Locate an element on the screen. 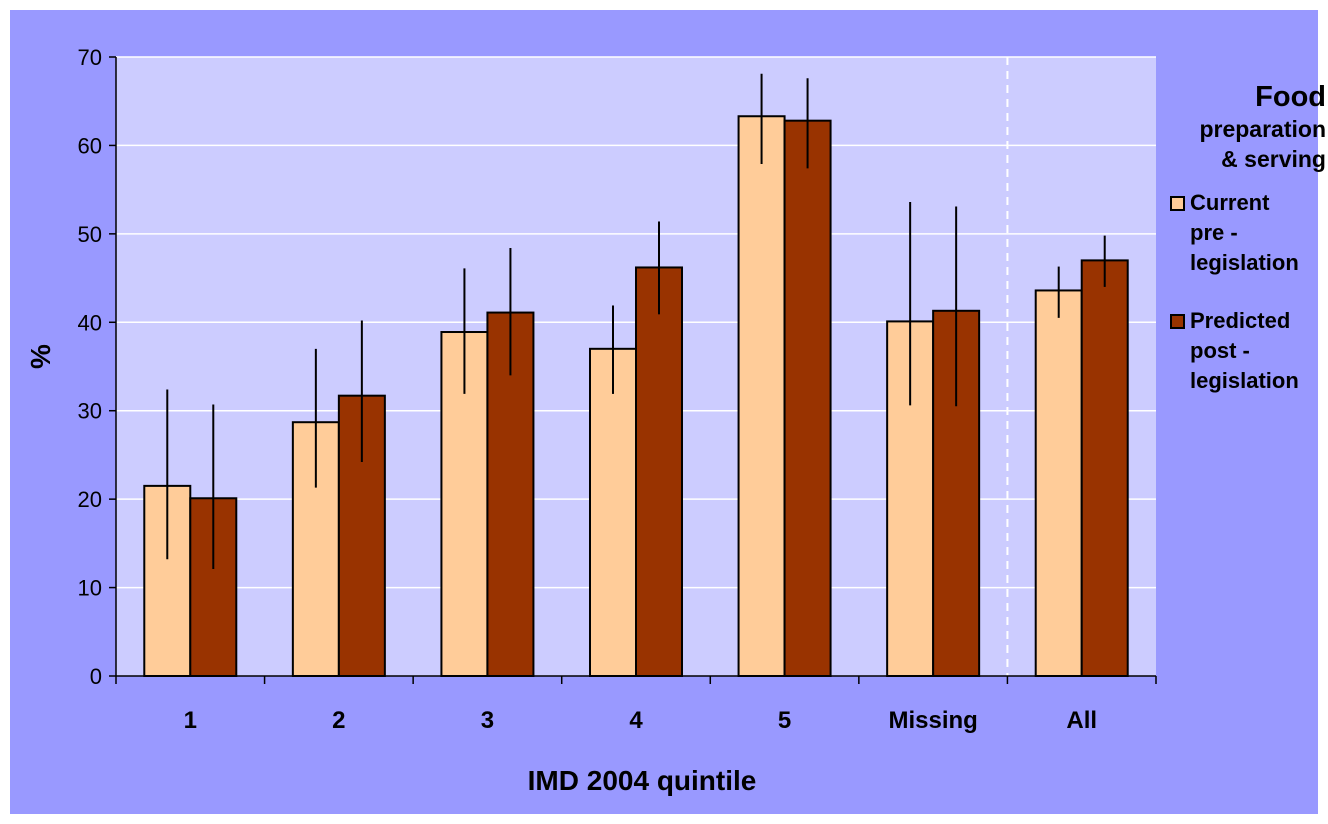 The height and width of the screenshot is (824, 1328). legend-label-line: Current is located at coordinates (1230, 202).